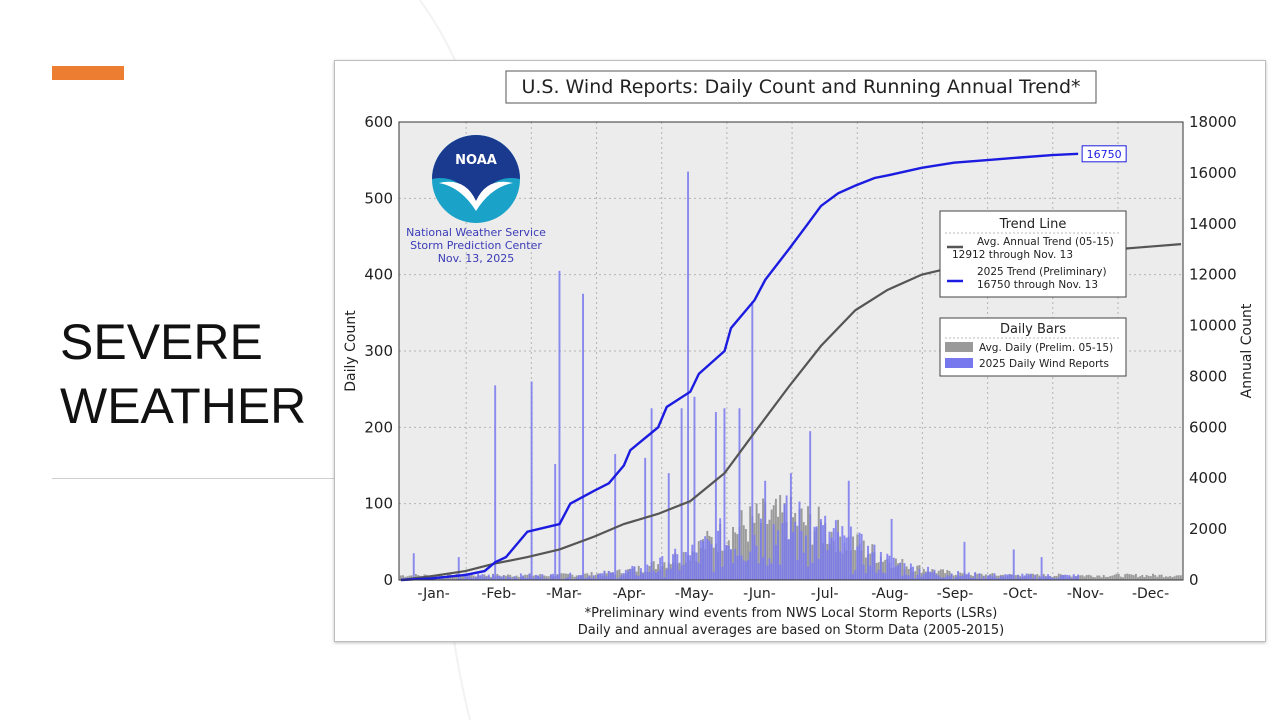  What do you see at coordinates (1213, 122) in the screenshot?
I see `right-tick-label: 18000` at bounding box center [1213, 122].